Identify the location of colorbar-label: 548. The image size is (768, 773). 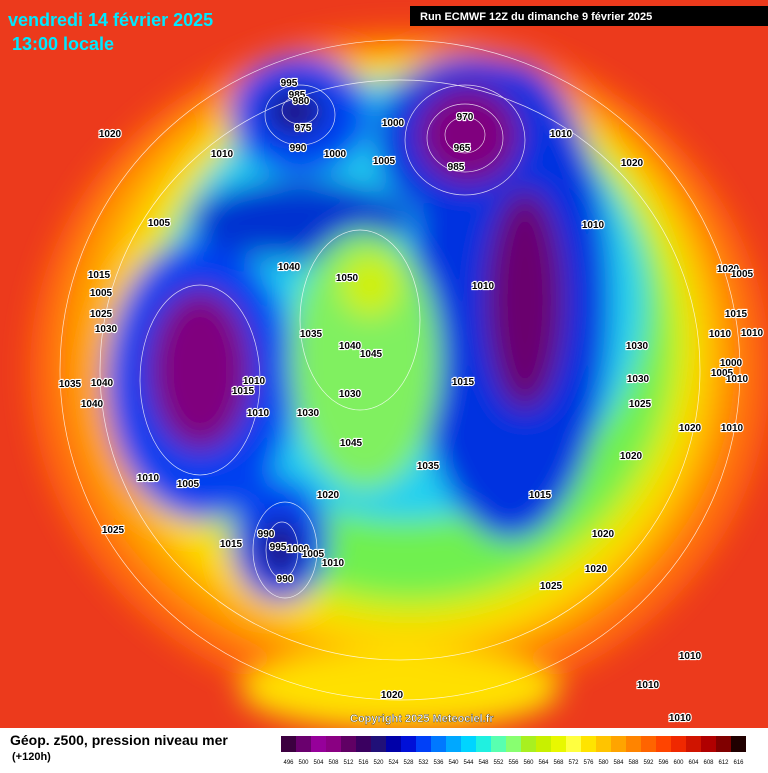
(483, 763).